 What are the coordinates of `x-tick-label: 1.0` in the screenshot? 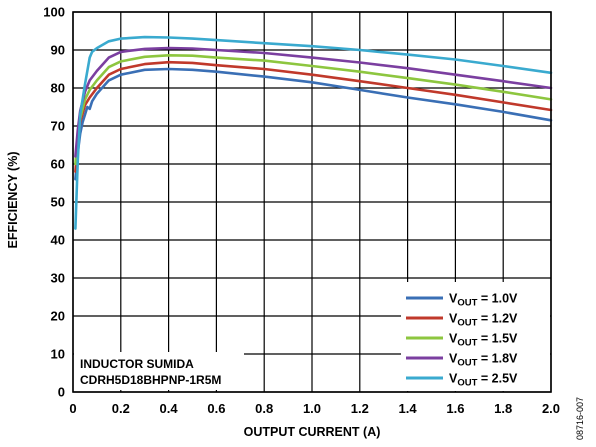 It's located at (312, 408).